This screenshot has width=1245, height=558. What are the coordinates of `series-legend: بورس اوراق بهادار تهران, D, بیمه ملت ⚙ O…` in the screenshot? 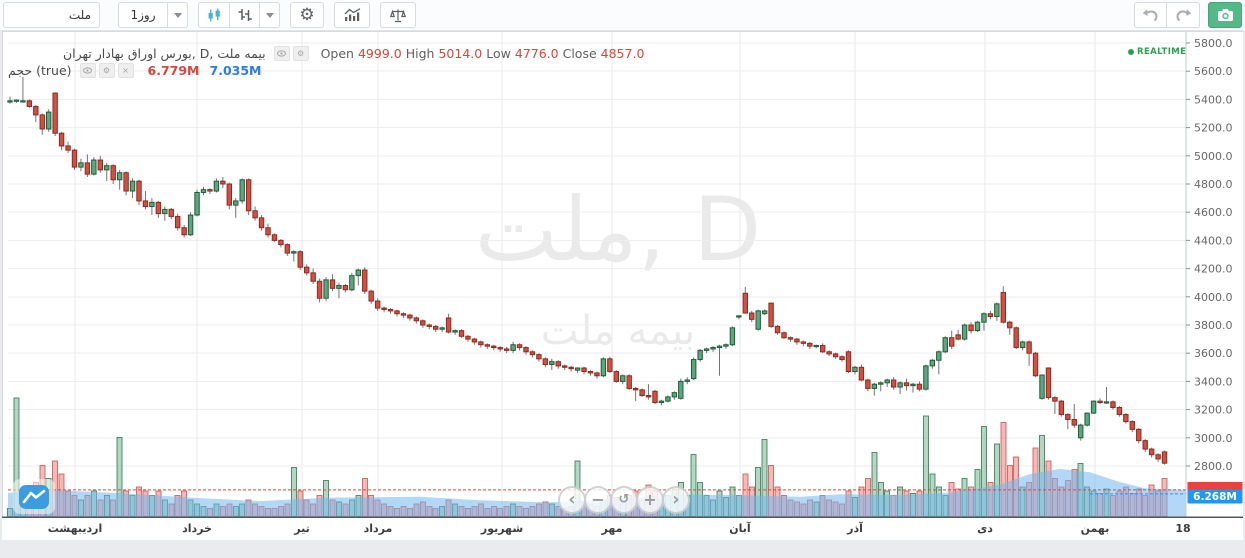 It's located at (353, 54).